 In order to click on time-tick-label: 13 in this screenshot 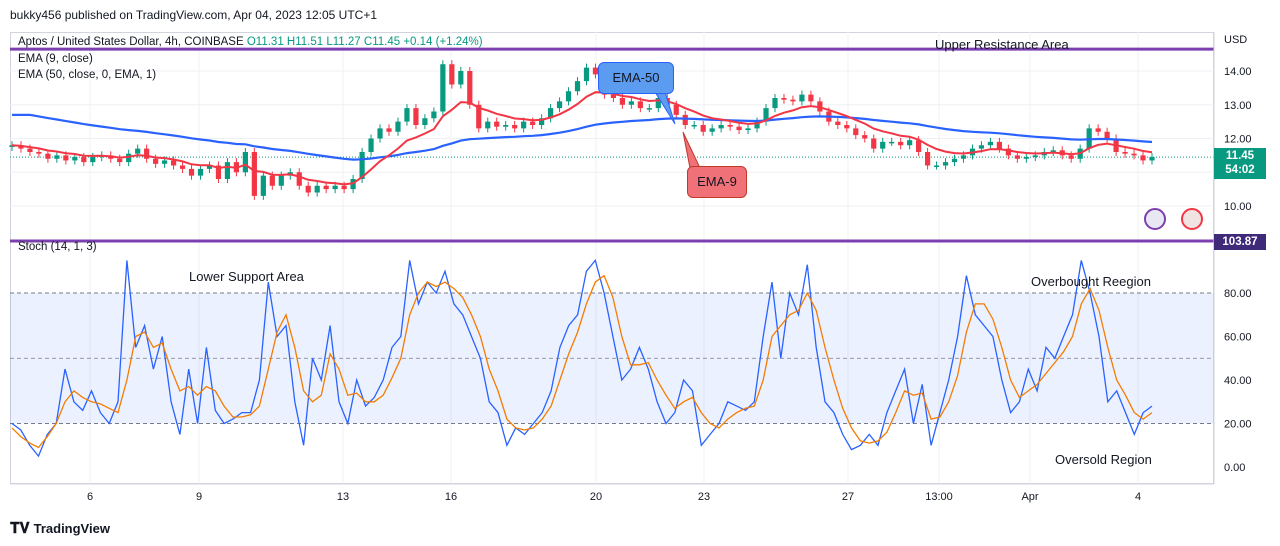, I will do `click(343, 497)`.